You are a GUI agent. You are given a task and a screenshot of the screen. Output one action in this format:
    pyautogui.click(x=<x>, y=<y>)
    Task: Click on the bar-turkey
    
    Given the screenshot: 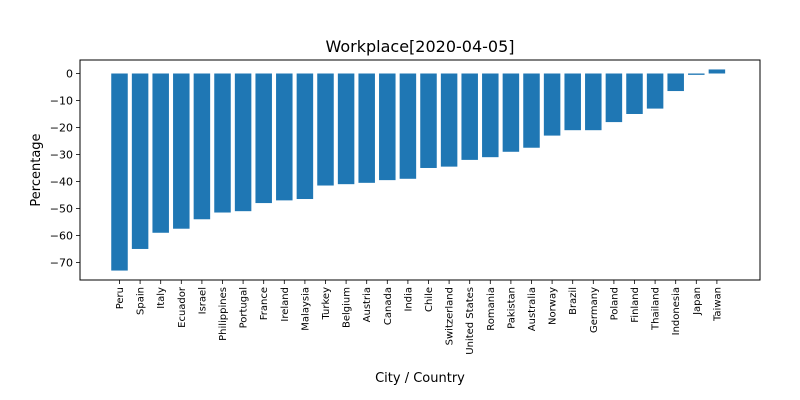 What is the action you would take?
    pyautogui.click(x=325, y=129)
    